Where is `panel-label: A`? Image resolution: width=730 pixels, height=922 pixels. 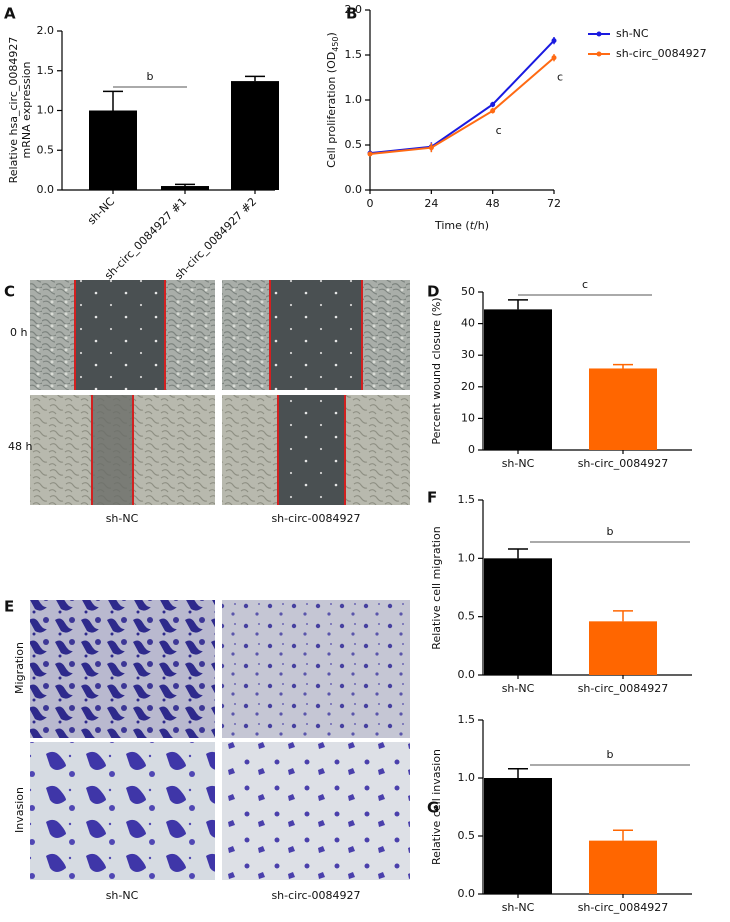
panel-label: A is located at coordinates (10, 14).